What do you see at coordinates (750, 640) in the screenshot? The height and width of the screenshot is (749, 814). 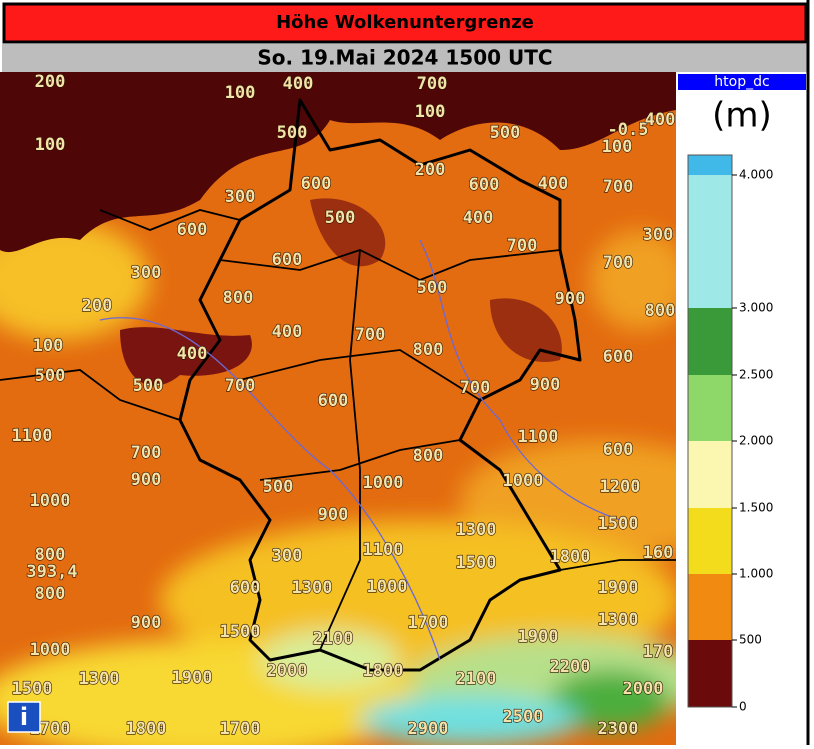 I see `colorbar-tick-label: 500` at bounding box center [750, 640].